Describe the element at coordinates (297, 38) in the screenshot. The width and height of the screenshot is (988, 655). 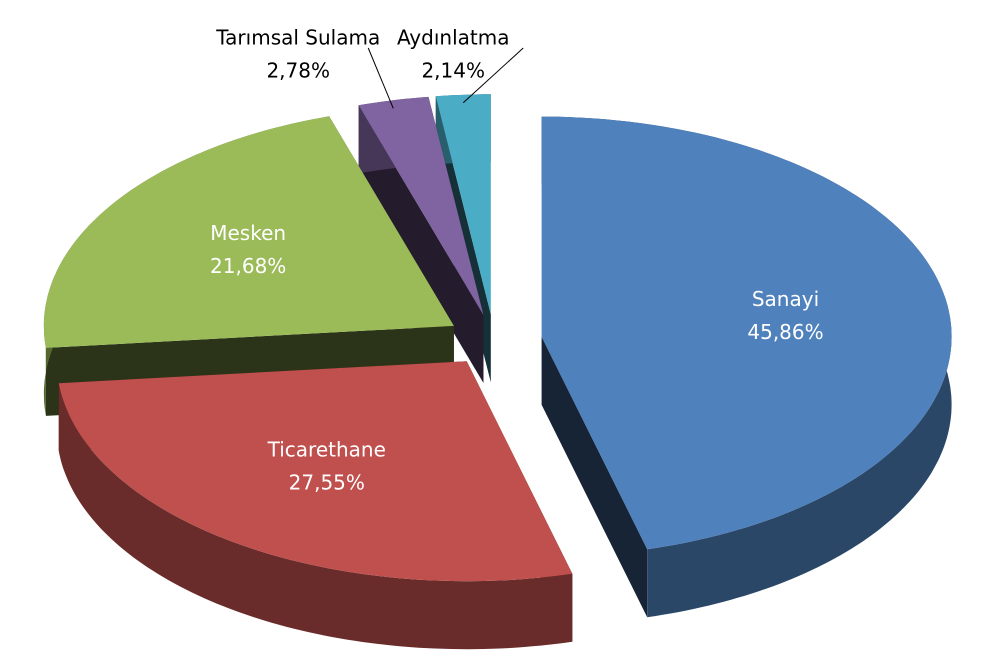
I see `slice-label-name: Tarımsal Sulama` at that location.